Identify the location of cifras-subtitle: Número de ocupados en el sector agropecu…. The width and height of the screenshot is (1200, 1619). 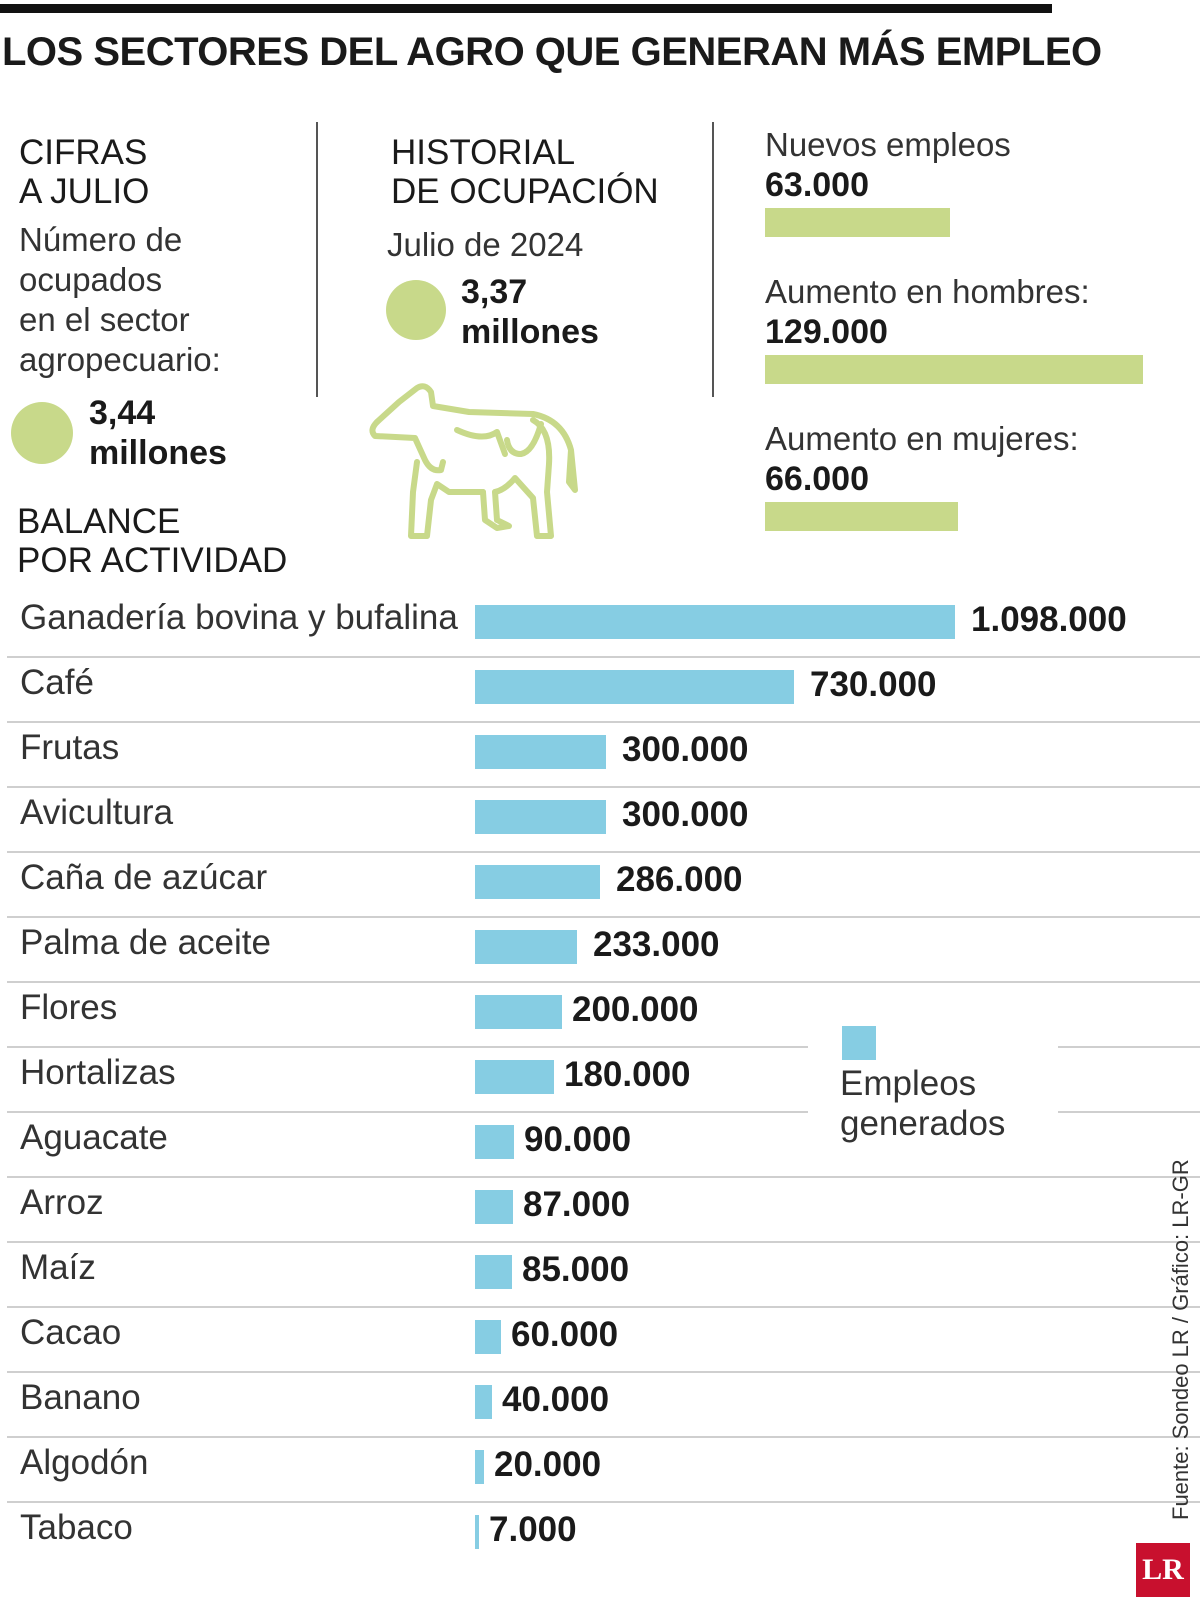
(120, 300).